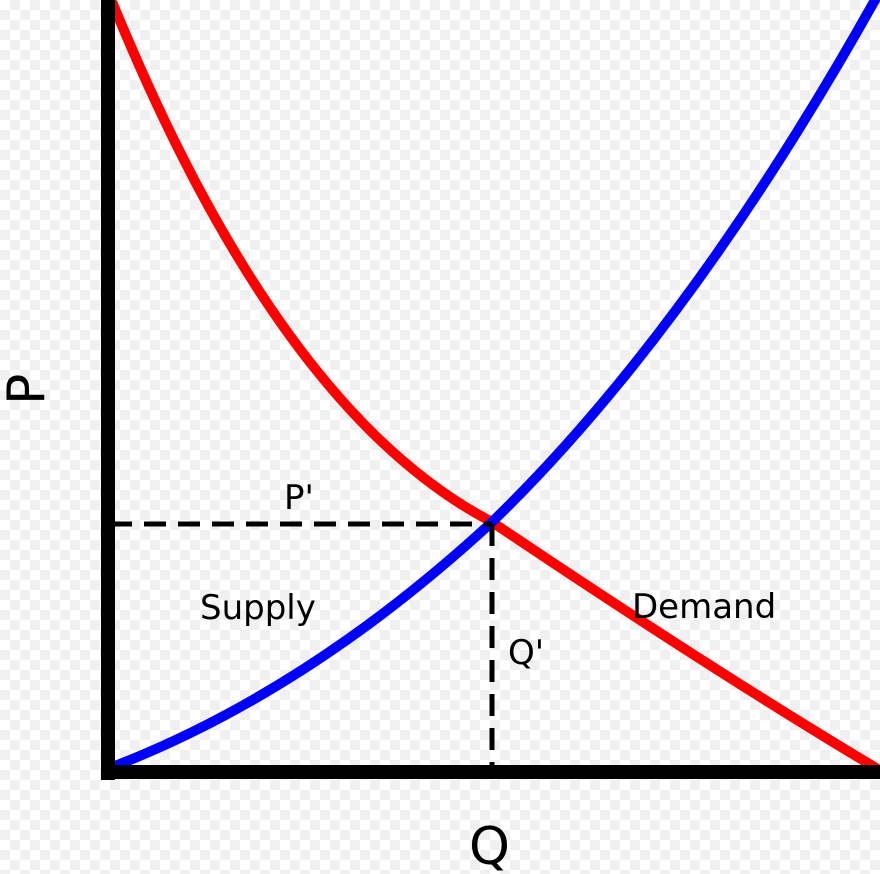 The height and width of the screenshot is (874, 880). I want to click on equilibrium-quantity-label: Q', so click(526, 653).